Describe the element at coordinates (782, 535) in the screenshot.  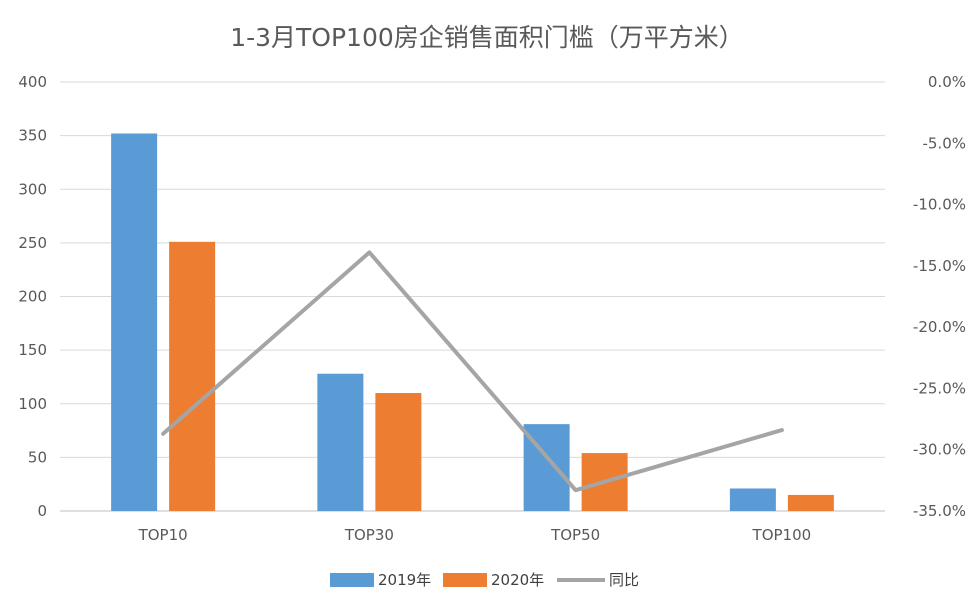
I see `x-tick-label: TOP100` at that location.